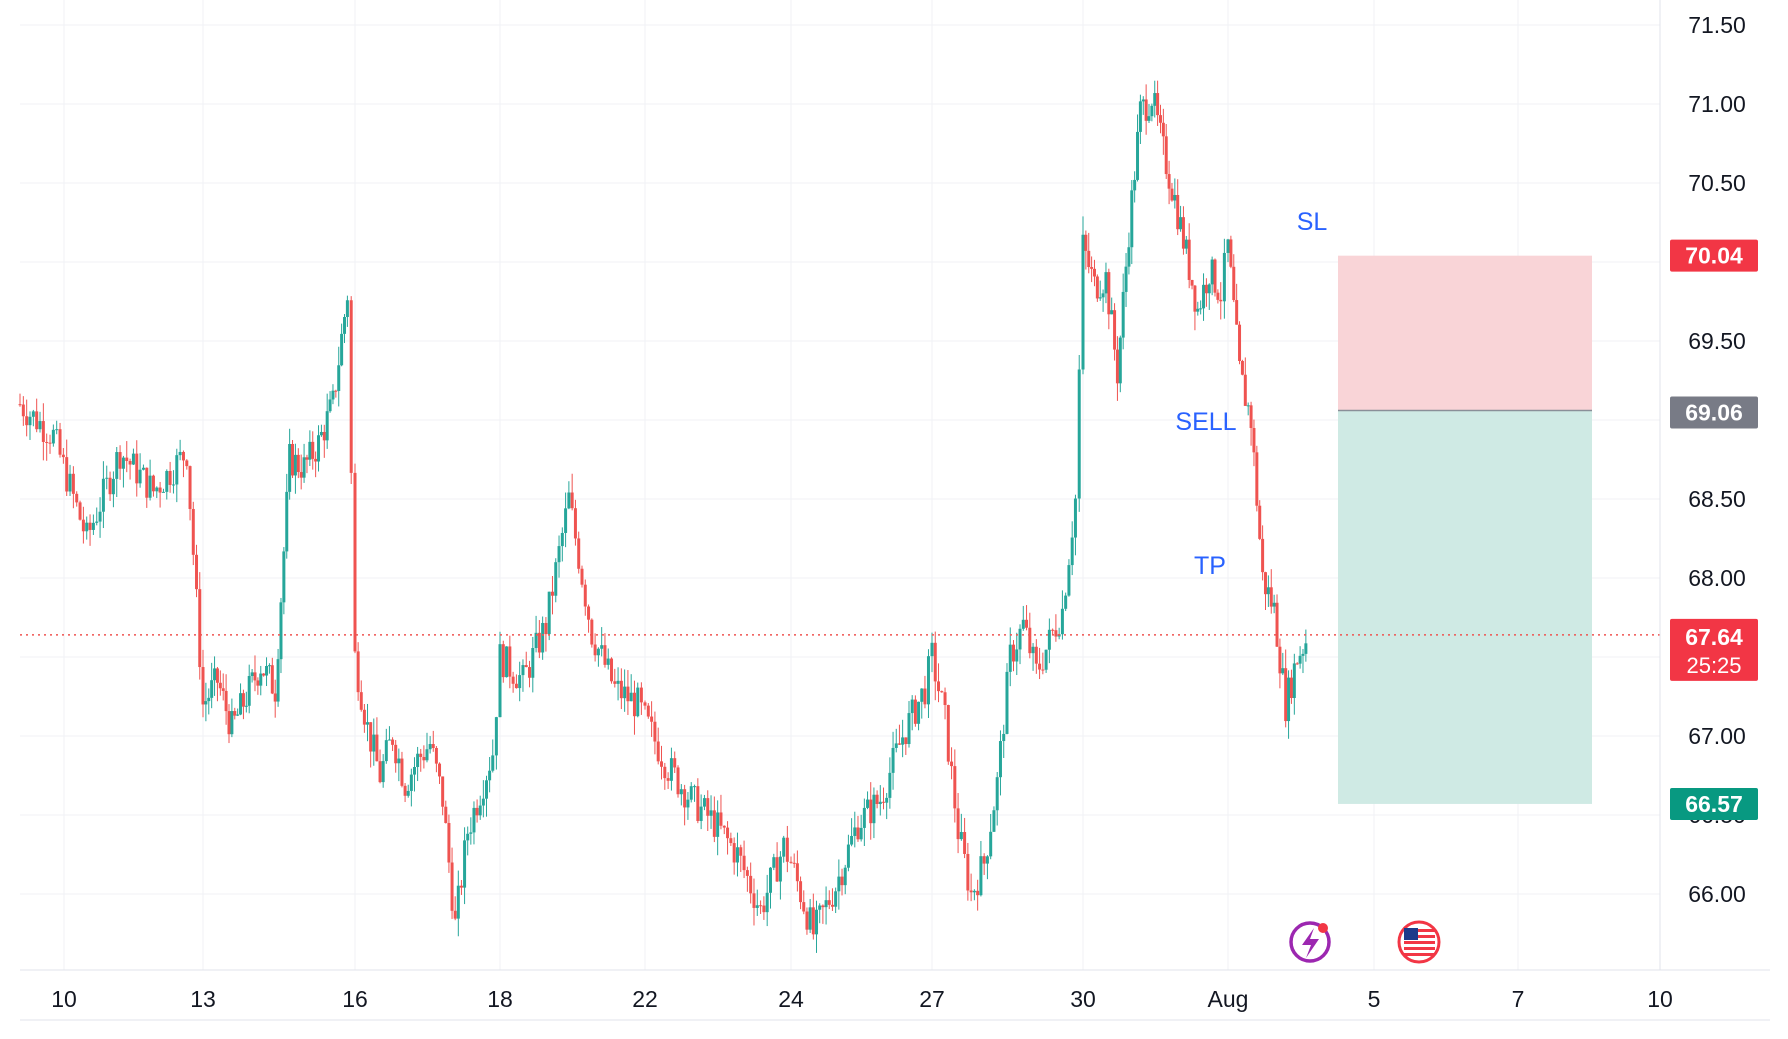  I want to click on event-icons, so click(1365, 942).